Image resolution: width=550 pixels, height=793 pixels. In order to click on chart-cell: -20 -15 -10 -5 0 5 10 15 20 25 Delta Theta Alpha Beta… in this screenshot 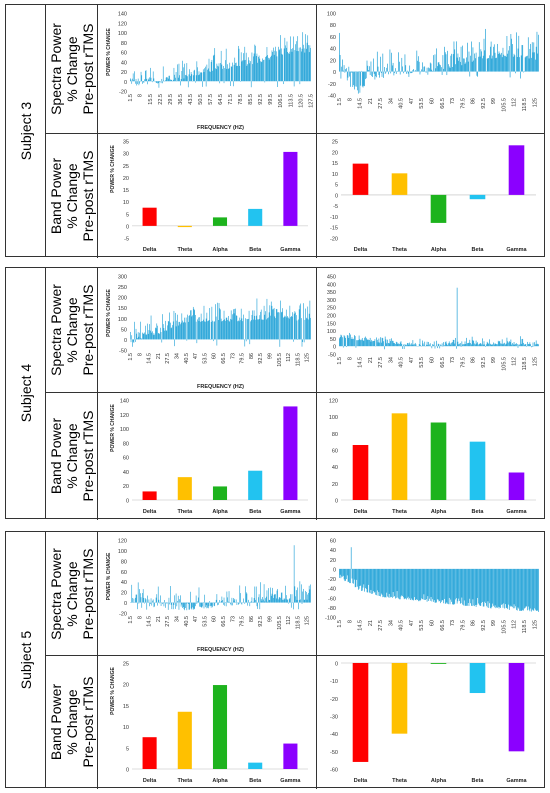, I will do `click(430, 195)`.